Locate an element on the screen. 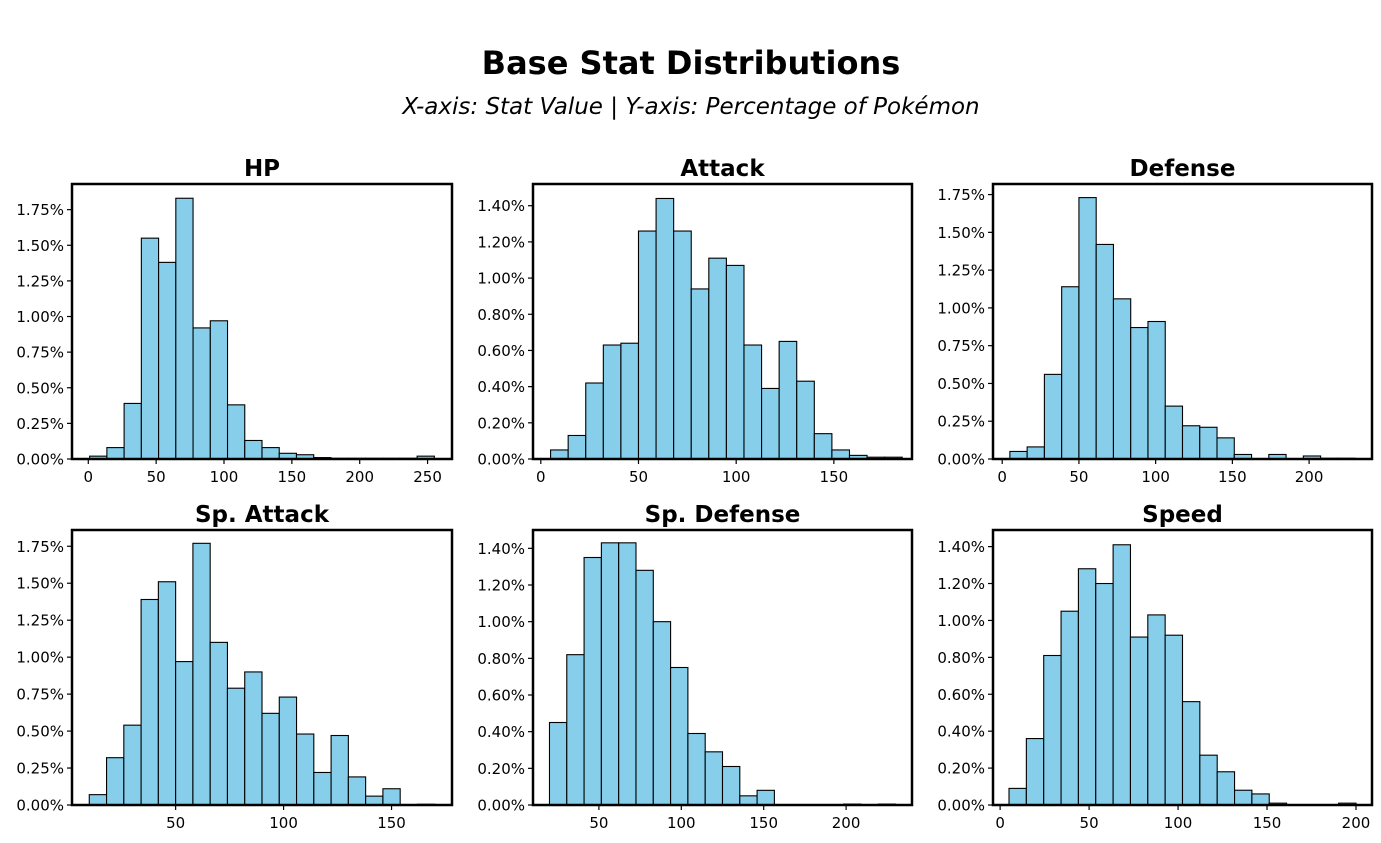  y-tick-label: 1.75% is located at coordinates (40, 547).